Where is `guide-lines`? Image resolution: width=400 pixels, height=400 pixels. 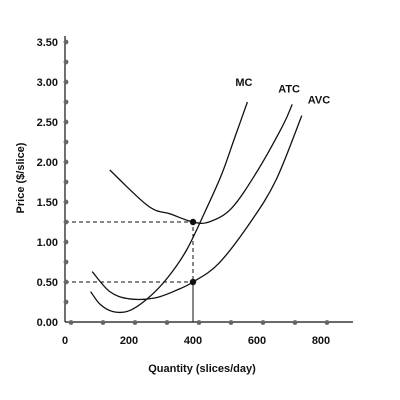 guide-lines is located at coordinates (129, 272).